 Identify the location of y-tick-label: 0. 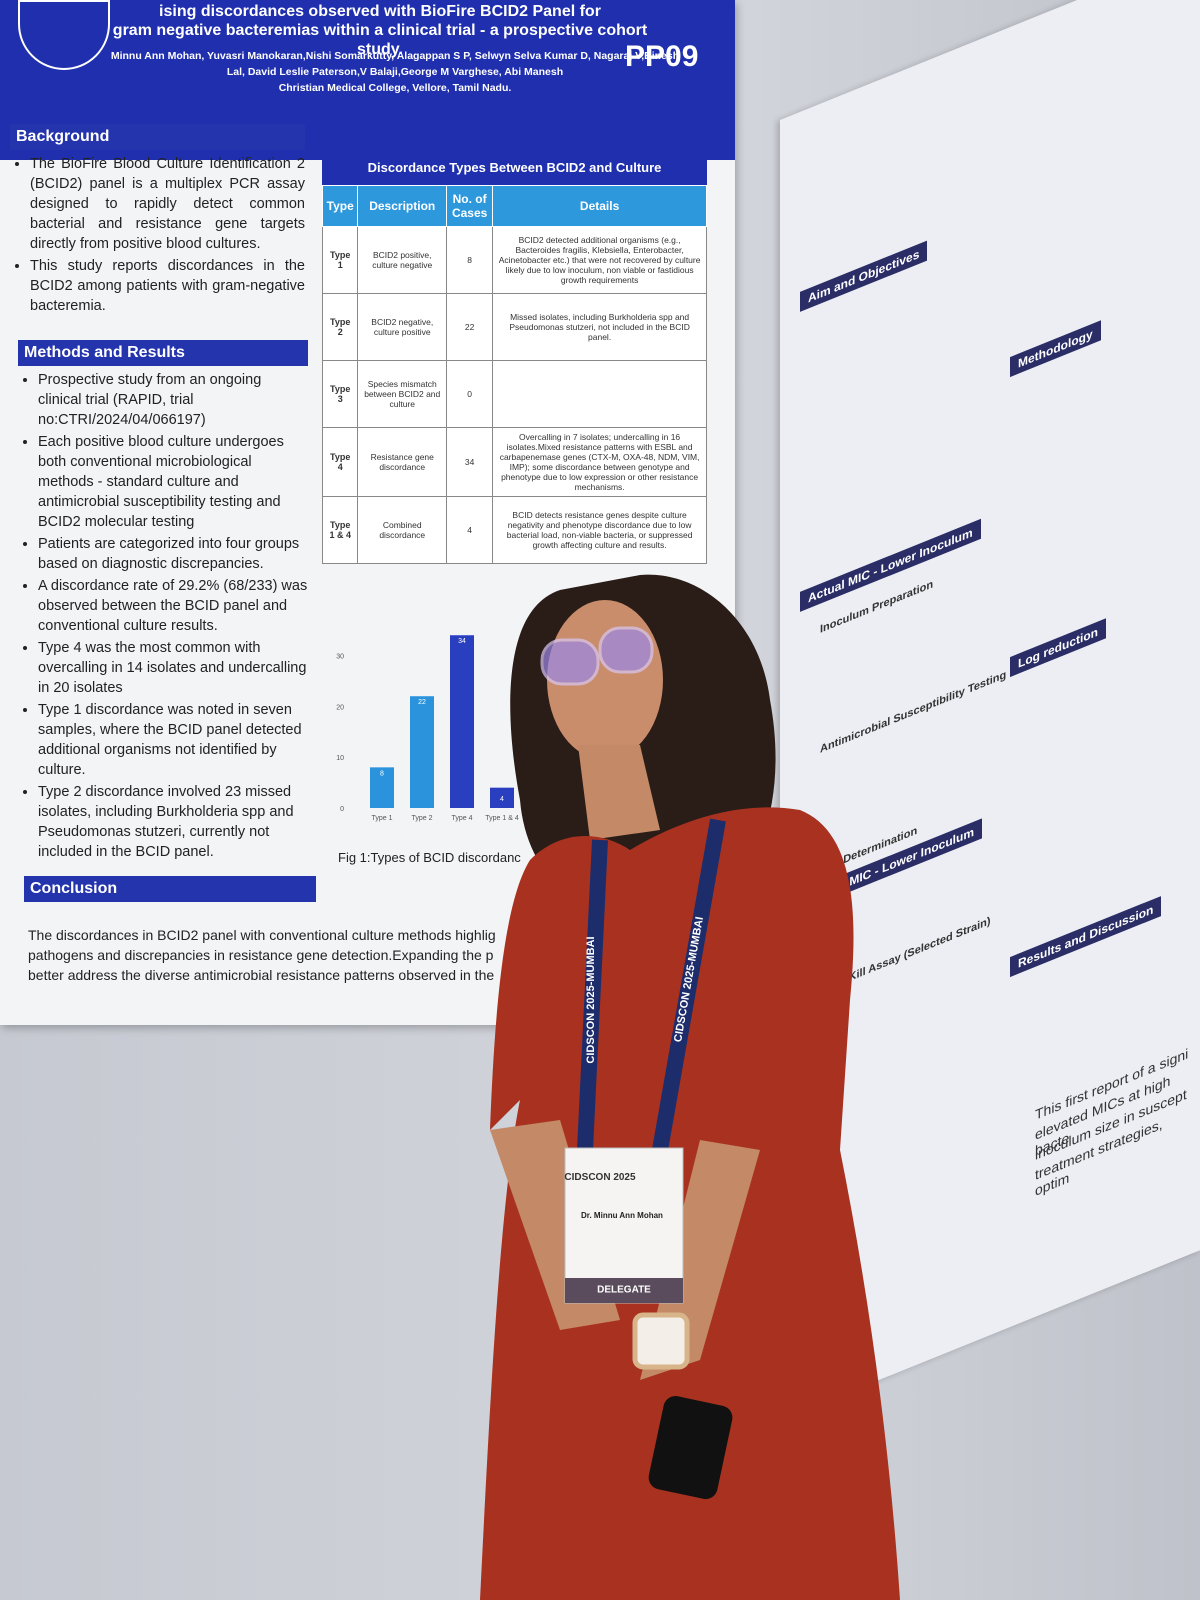
(342, 809).